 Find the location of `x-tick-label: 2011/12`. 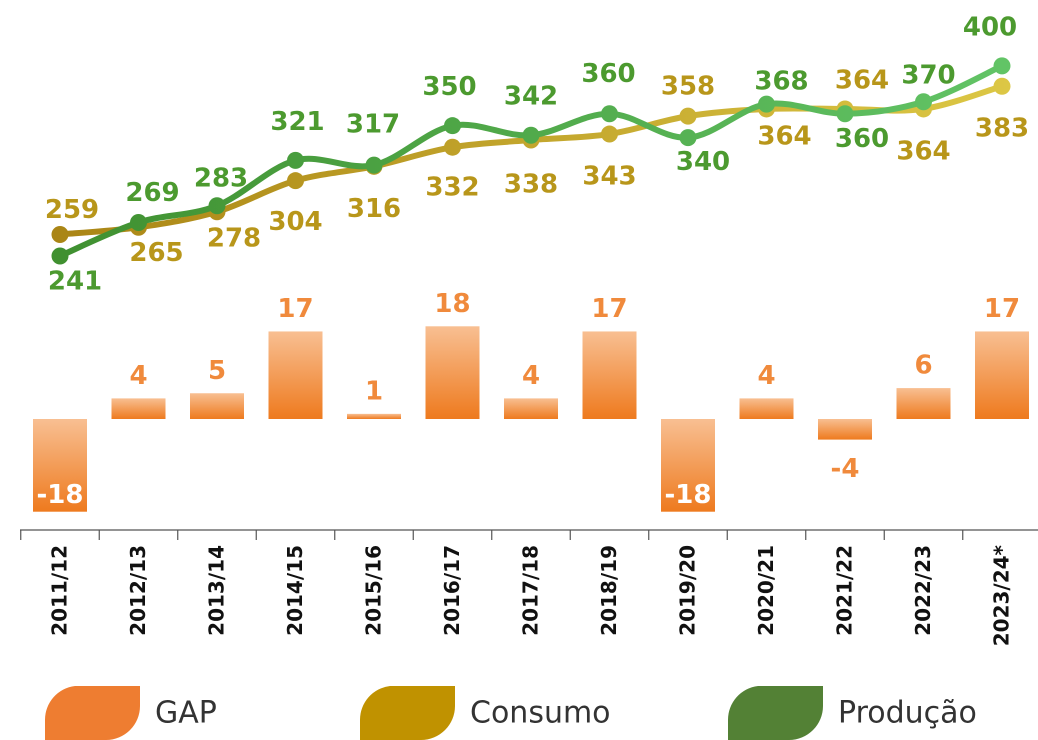

x-tick-label: 2011/12 is located at coordinates (60, 590).